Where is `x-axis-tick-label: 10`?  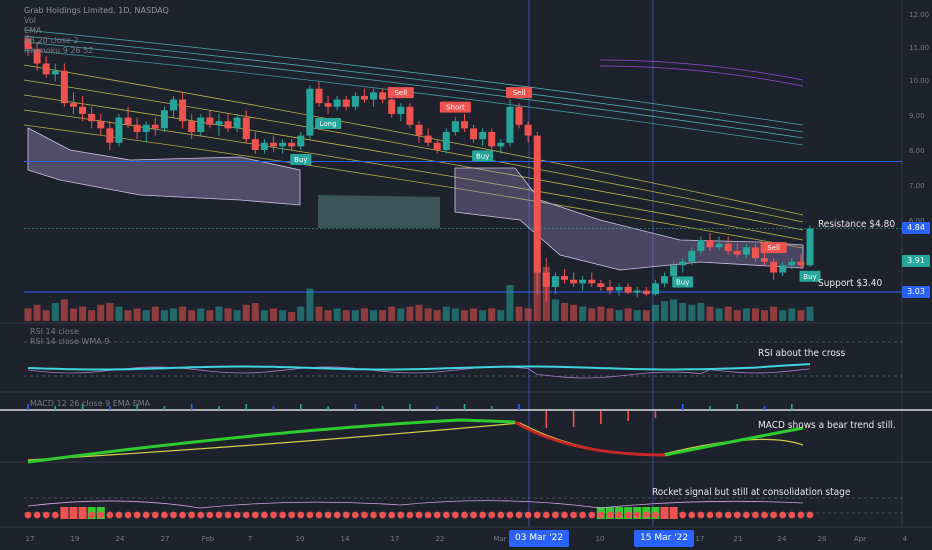
x-axis-tick-label: 10 is located at coordinates (600, 539).